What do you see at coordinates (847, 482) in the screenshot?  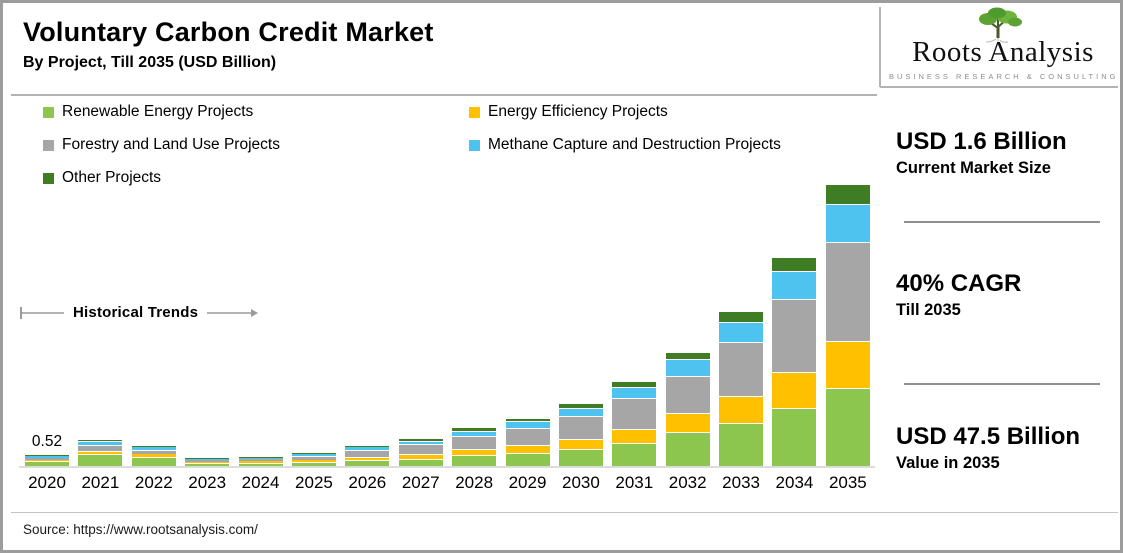 I see `x-axis-label: 2035` at bounding box center [847, 482].